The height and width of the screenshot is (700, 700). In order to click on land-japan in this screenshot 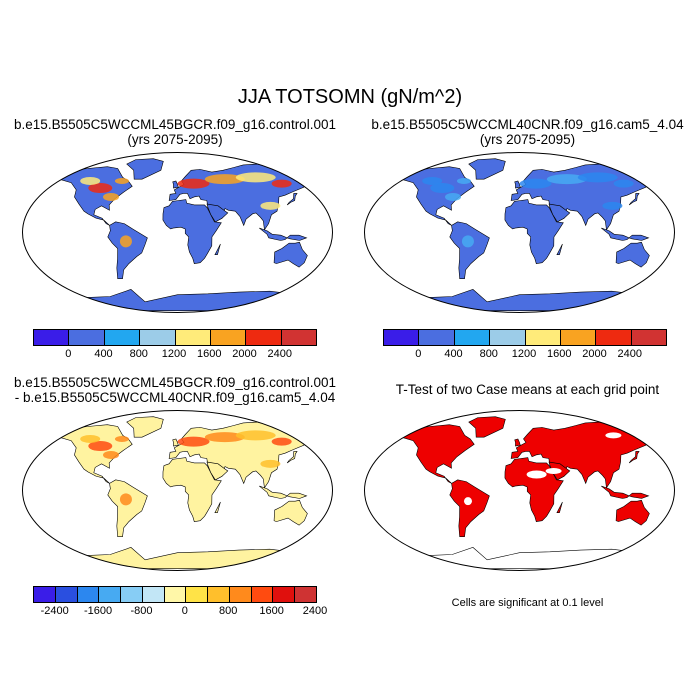, I will do `click(292, 199)`.